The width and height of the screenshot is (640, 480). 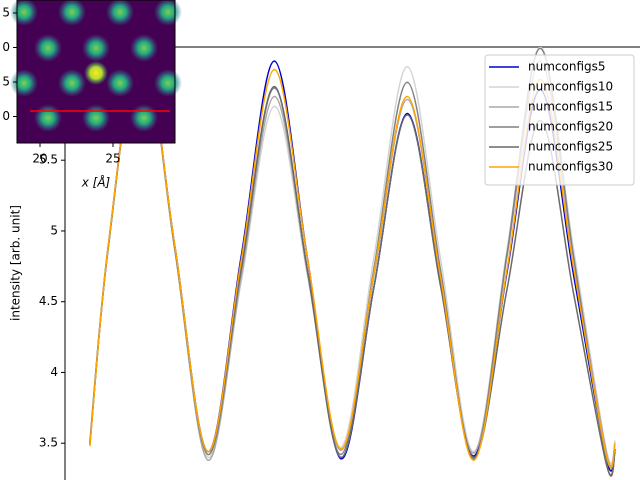 I want to click on legend-label: numconfigs15, so click(x=570, y=107).